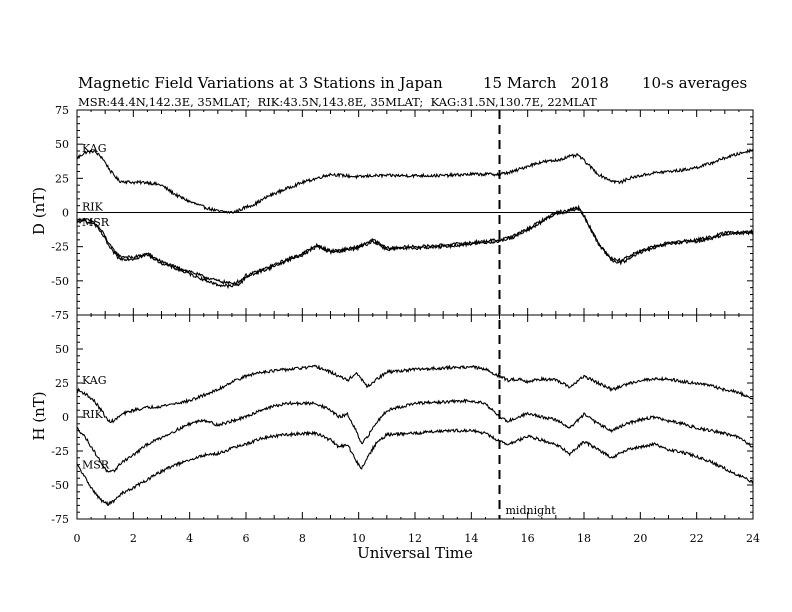 The image size is (792, 612). I want to click on x-tick-label: 16, so click(528, 538).